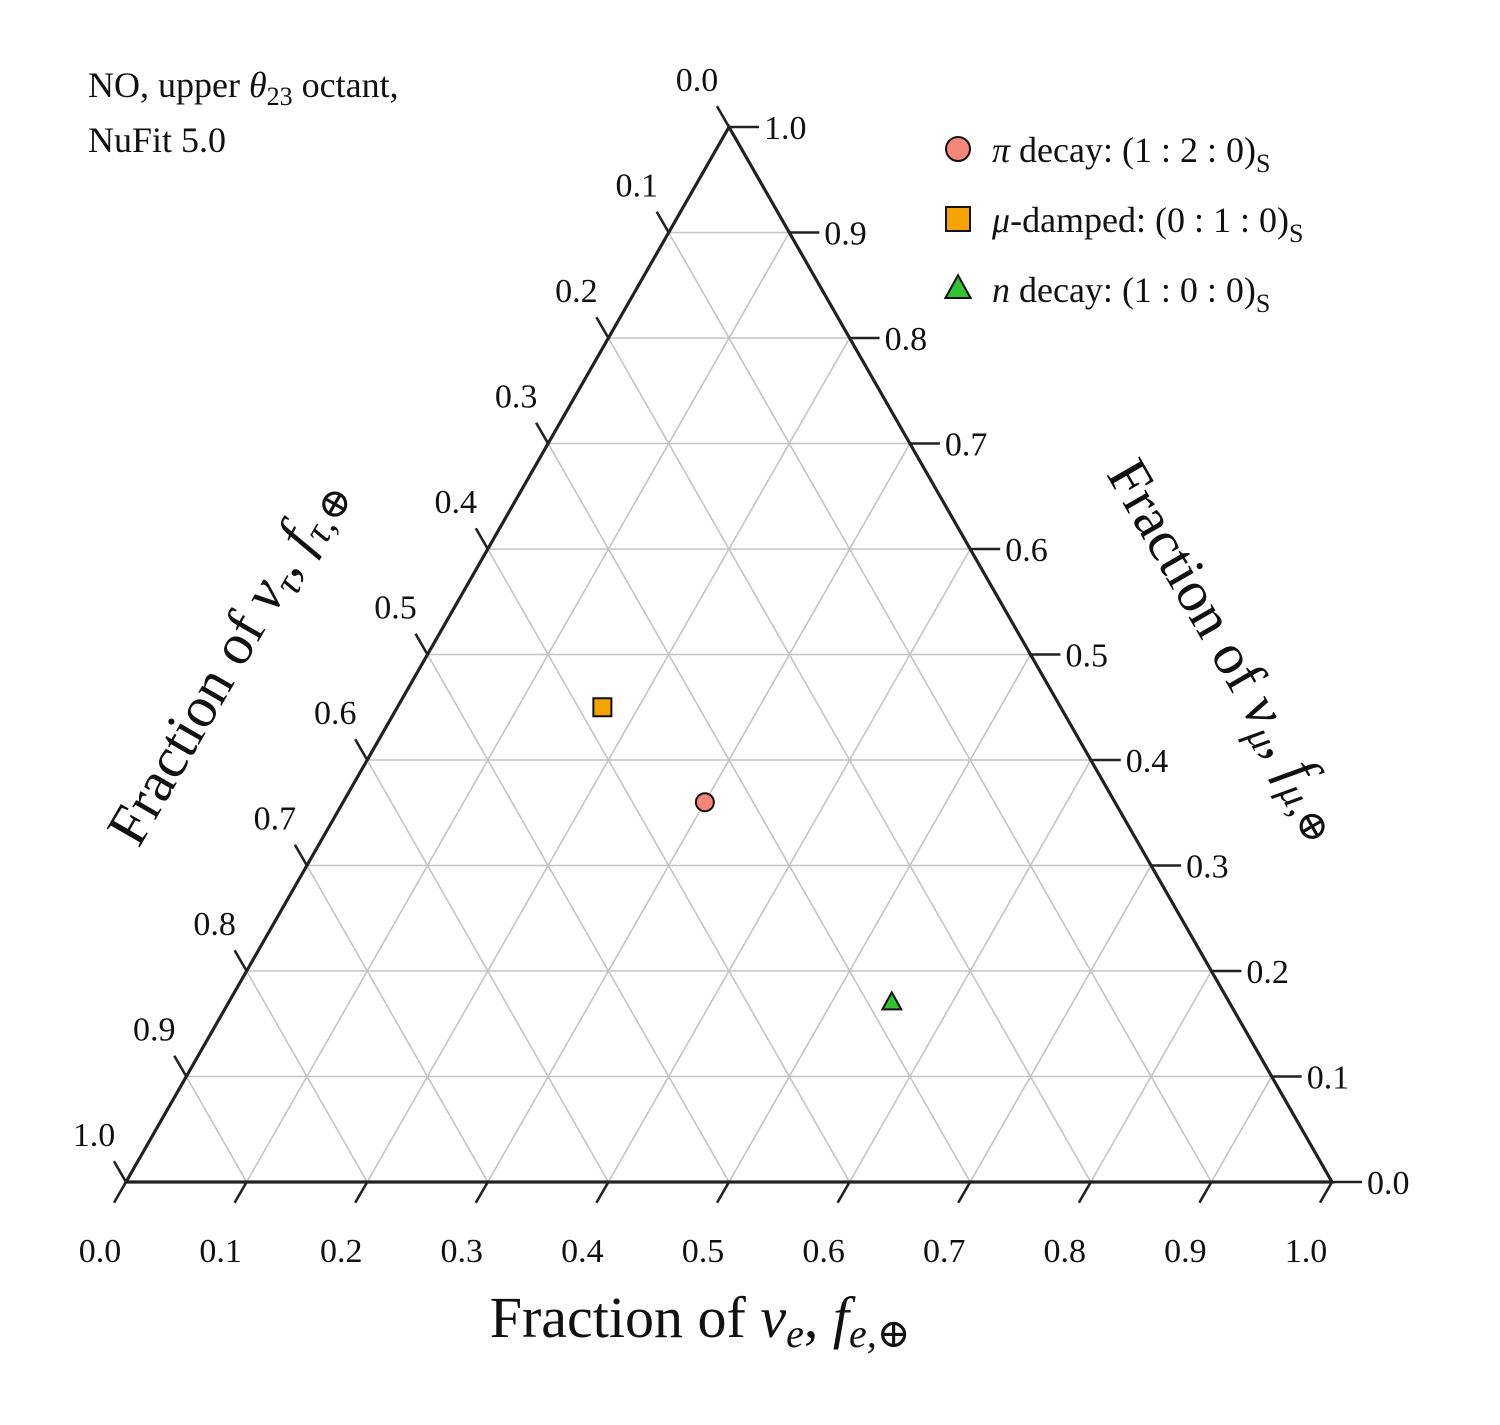 The width and height of the screenshot is (1500, 1425). I want to click on left-tick-label: 0.0, so click(697, 80).